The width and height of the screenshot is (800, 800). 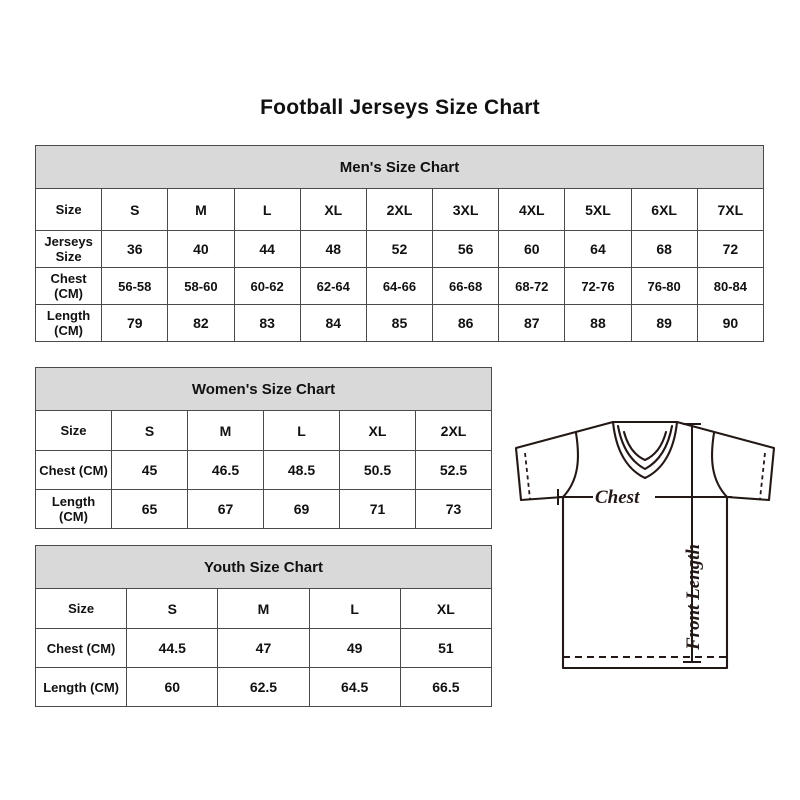 I want to click on table-row: Length (CM) 65 67 69 71 73, so click(x=263, y=509).